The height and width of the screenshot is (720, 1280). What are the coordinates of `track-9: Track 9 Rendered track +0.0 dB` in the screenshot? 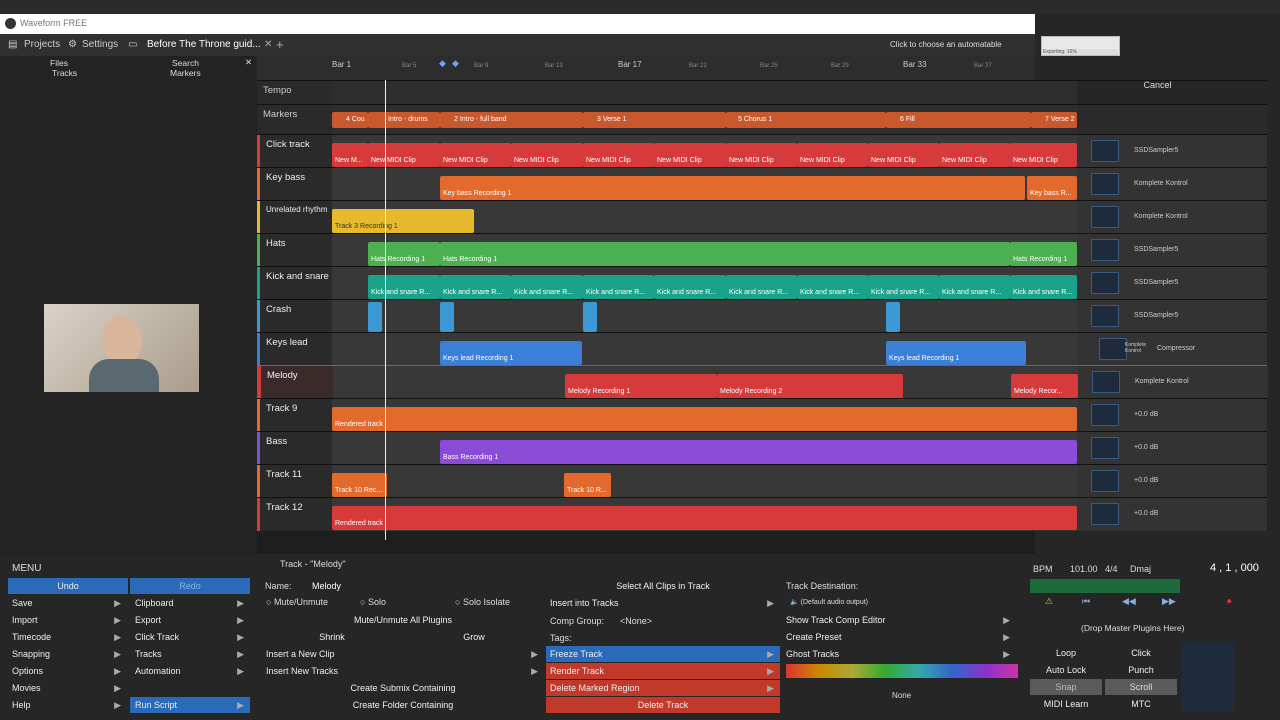 It's located at (762, 415).